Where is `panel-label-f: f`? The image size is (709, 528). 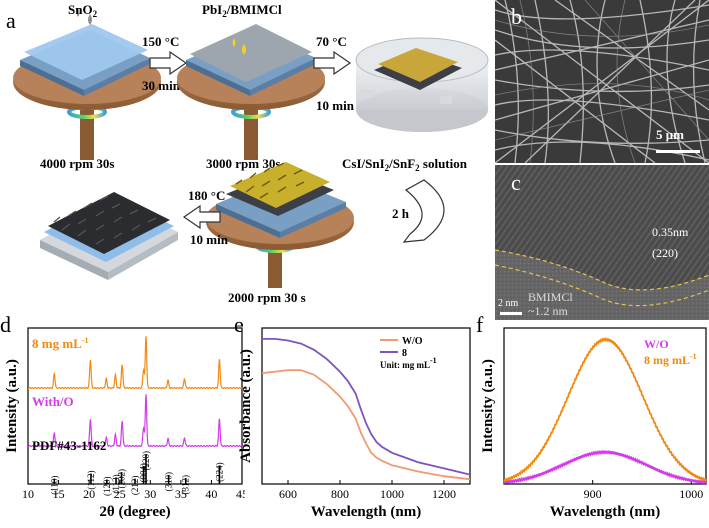 panel-label-f: f is located at coordinates (480, 326).